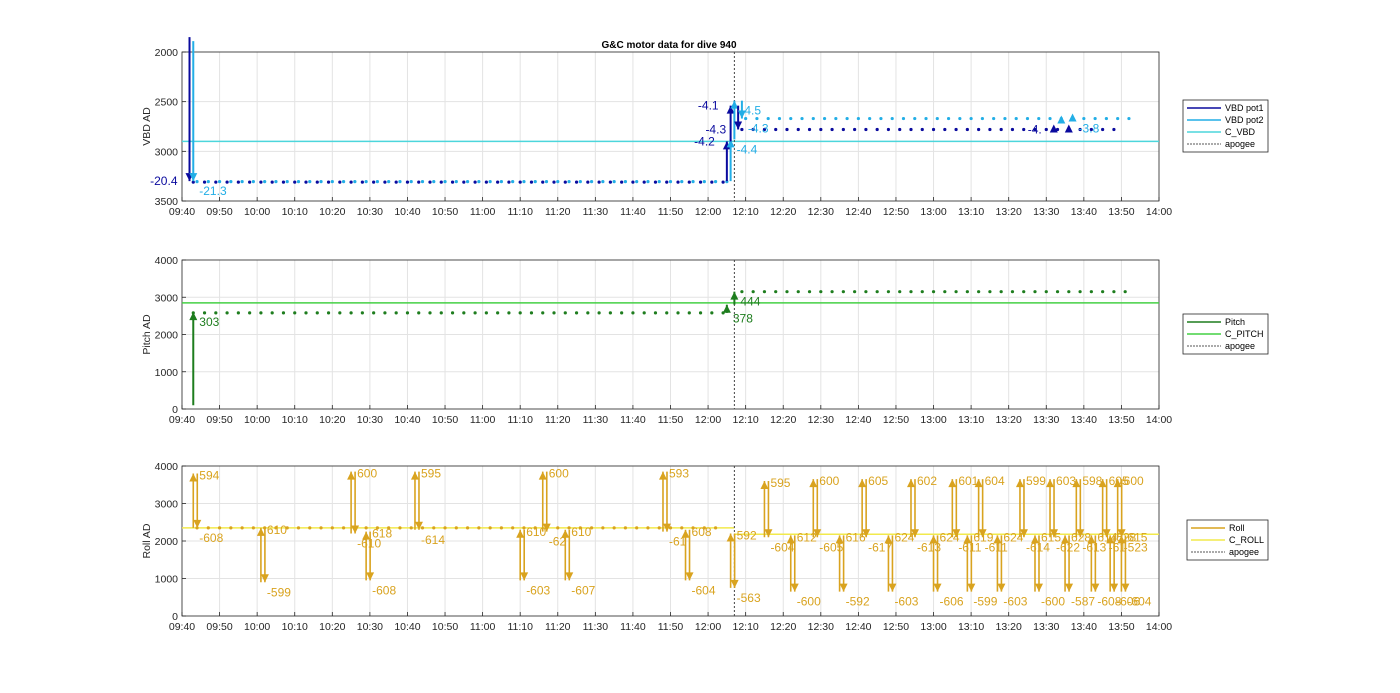 Image resolution: width=1400 pixels, height=693 pixels. I want to click on roll-pulse-down-label: -606, so click(1128, 602).